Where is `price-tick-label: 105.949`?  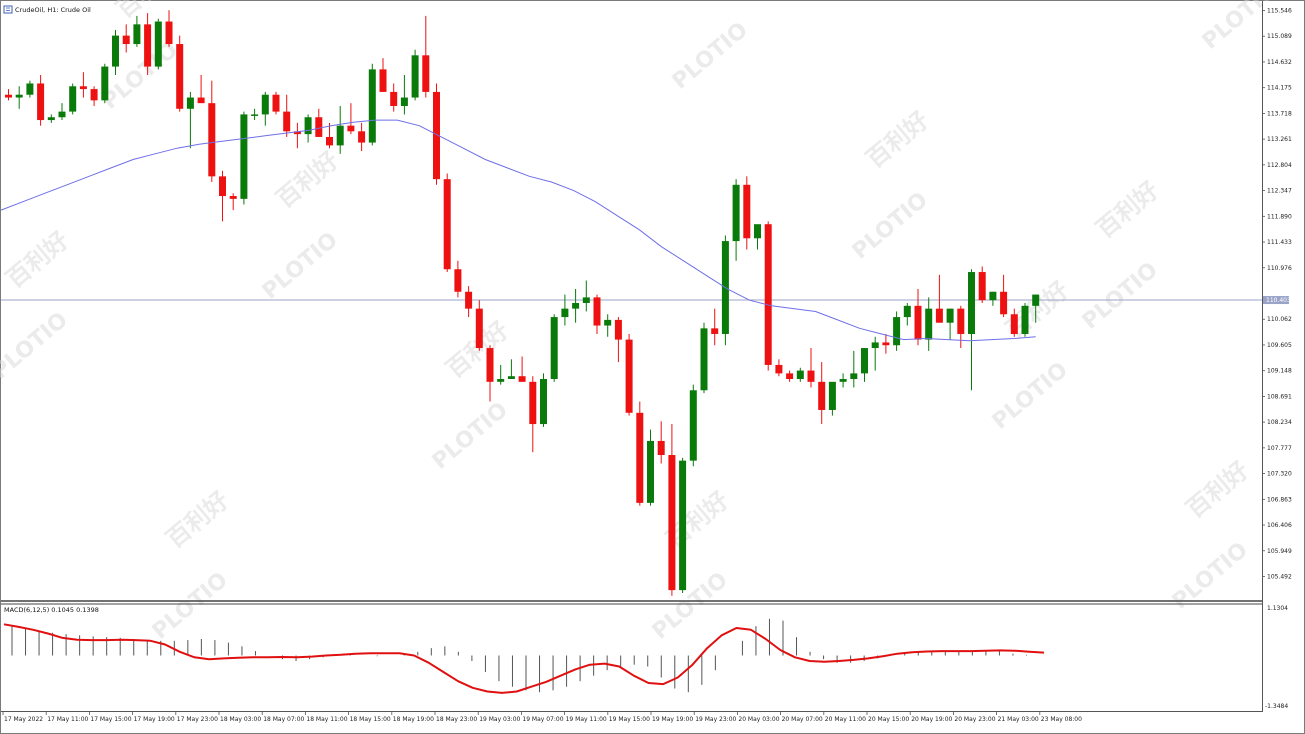
price-tick-label: 105.949 is located at coordinates (1279, 551).